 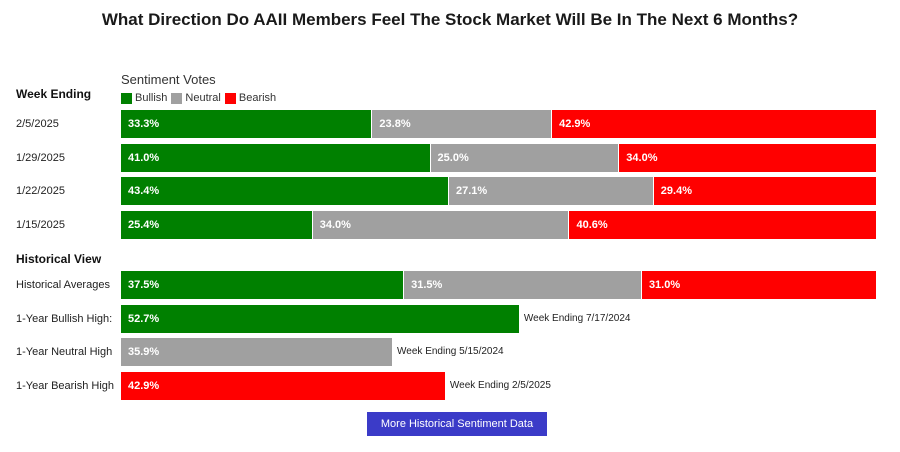 What do you see at coordinates (722, 225) in the screenshot?
I see `bar-segment-bearish: 40.6%` at bounding box center [722, 225].